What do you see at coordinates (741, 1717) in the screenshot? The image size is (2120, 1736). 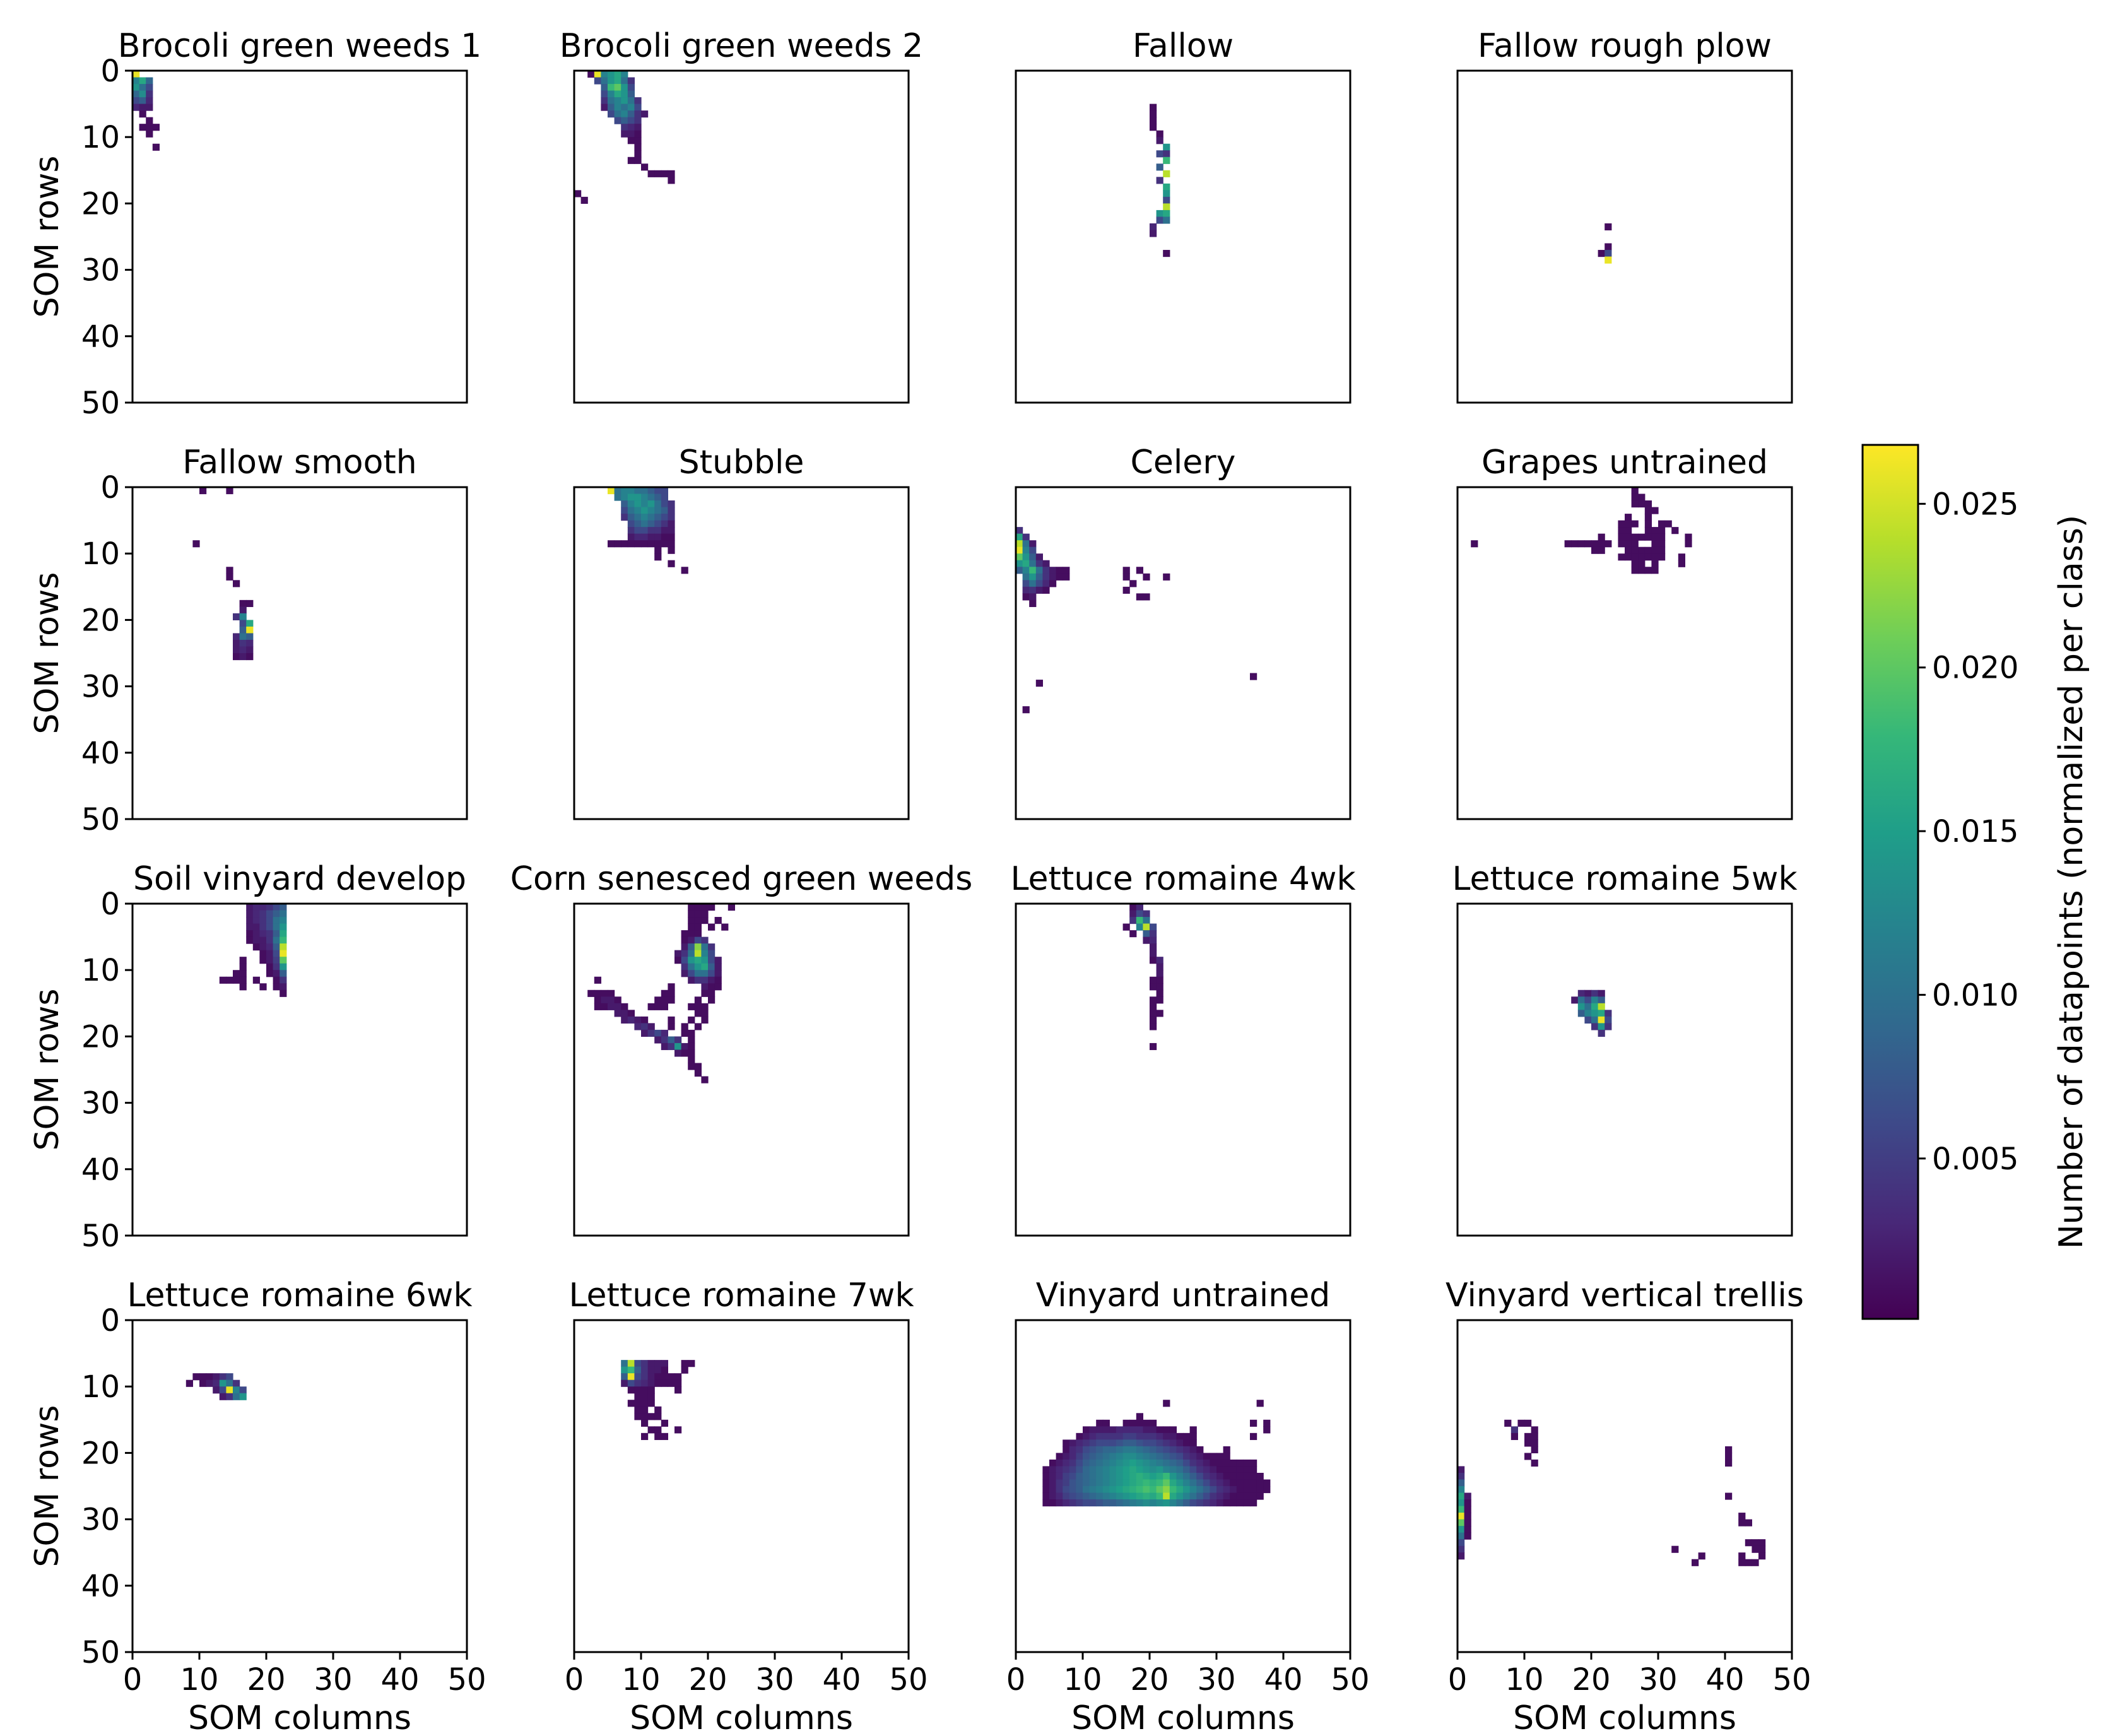 I see `x-axis-label: SOM columns` at bounding box center [741, 1717].